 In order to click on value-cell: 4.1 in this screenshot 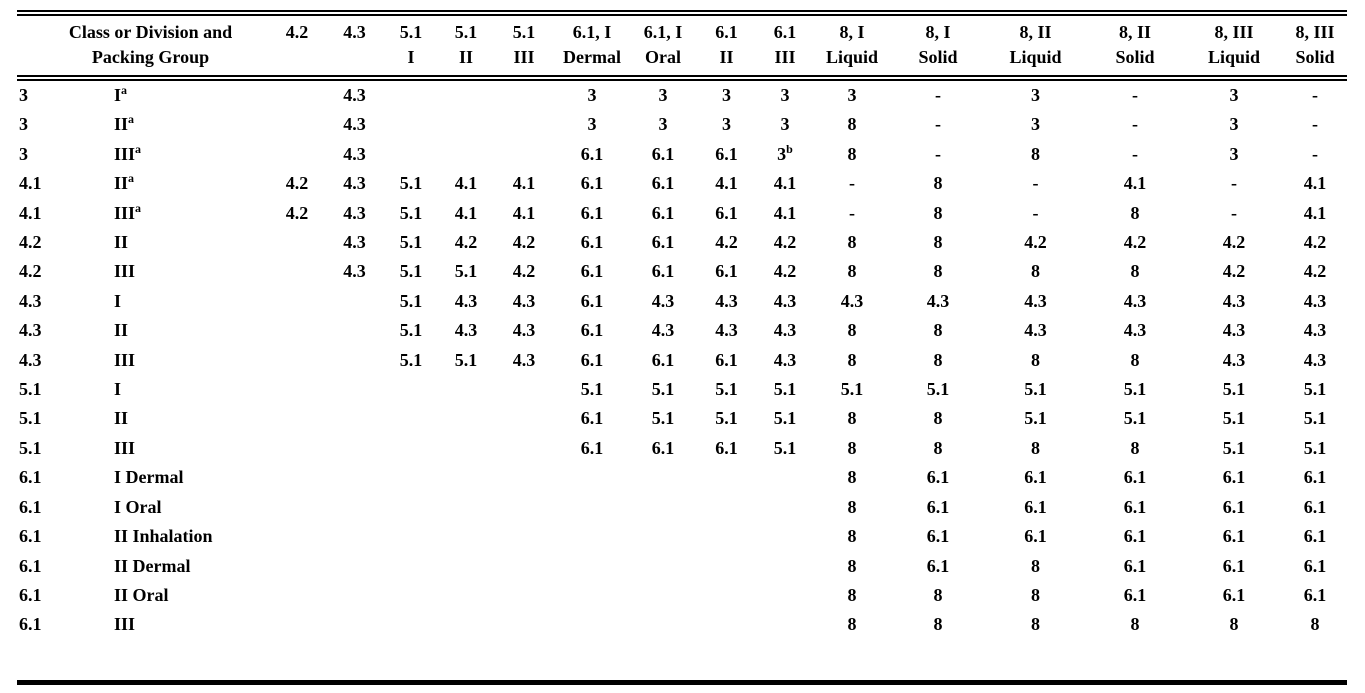, I will do `click(785, 212)`.